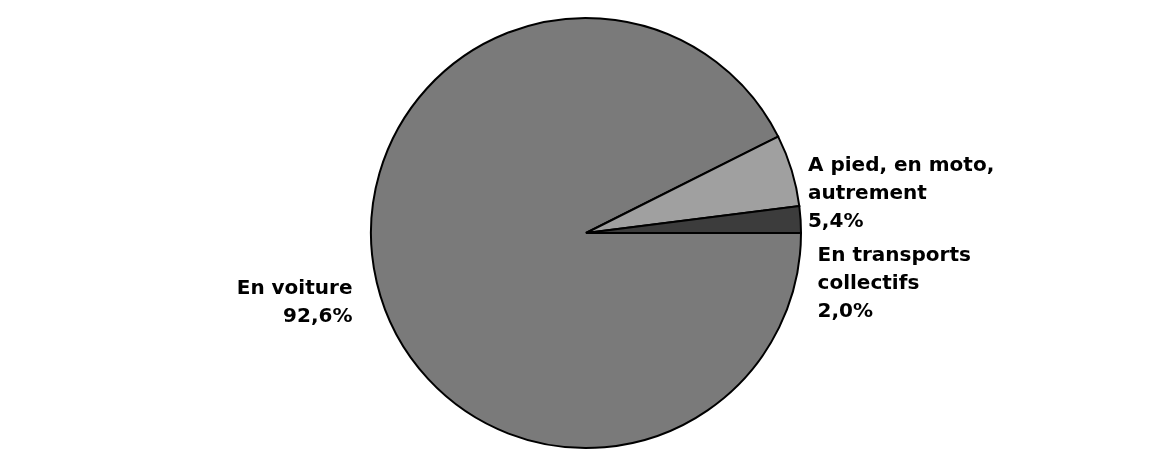 Image resolution: width=1172 pixels, height=466 pixels. Describe the element at coordinates (318, 315) in the screenshot. I see `data-label: 92,6%` at that location.